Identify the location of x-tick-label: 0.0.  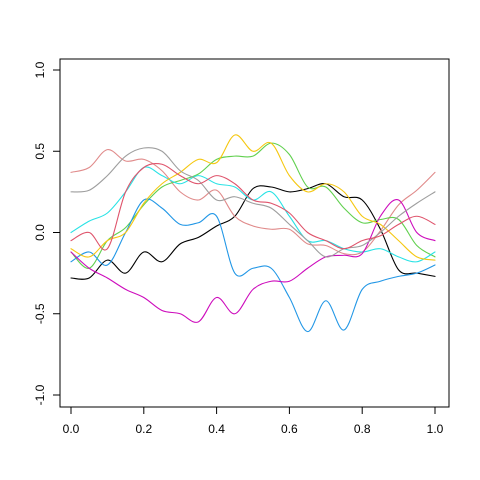
(71, 429).